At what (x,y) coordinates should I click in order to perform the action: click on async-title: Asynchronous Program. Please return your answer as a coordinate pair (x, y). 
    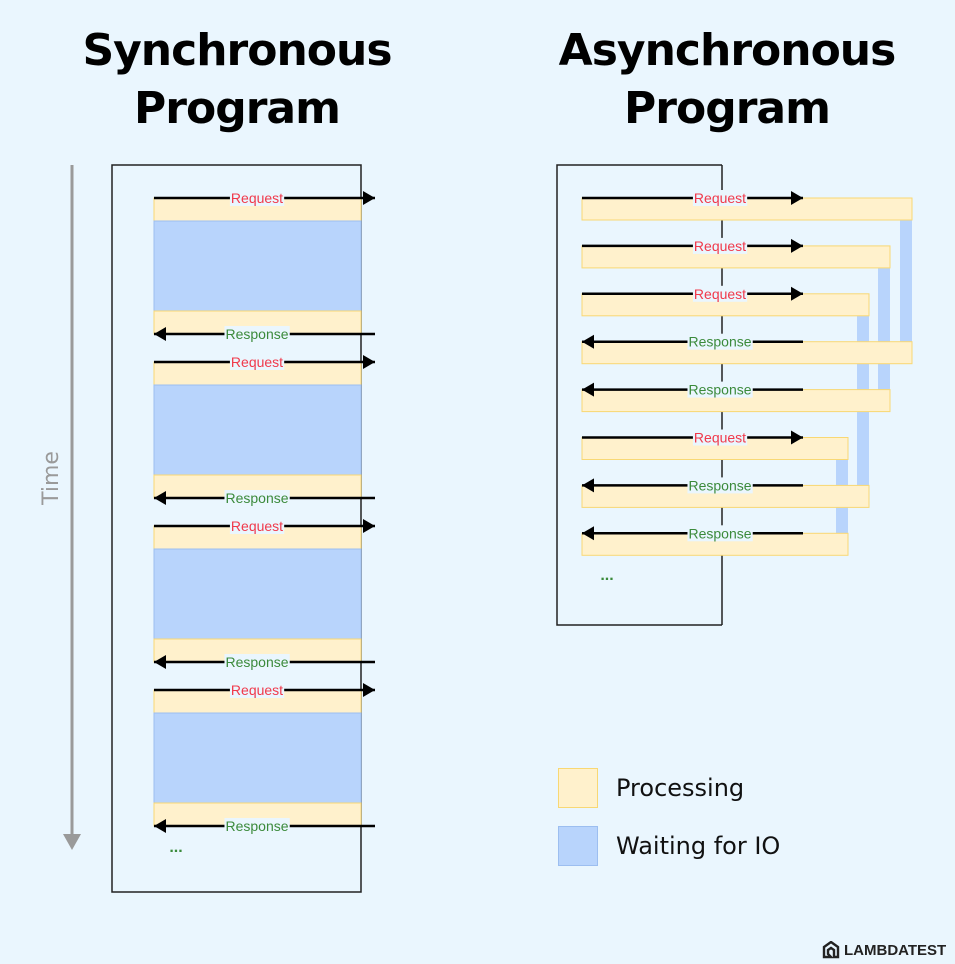
    Looking at the image, I should click on (727, 80).